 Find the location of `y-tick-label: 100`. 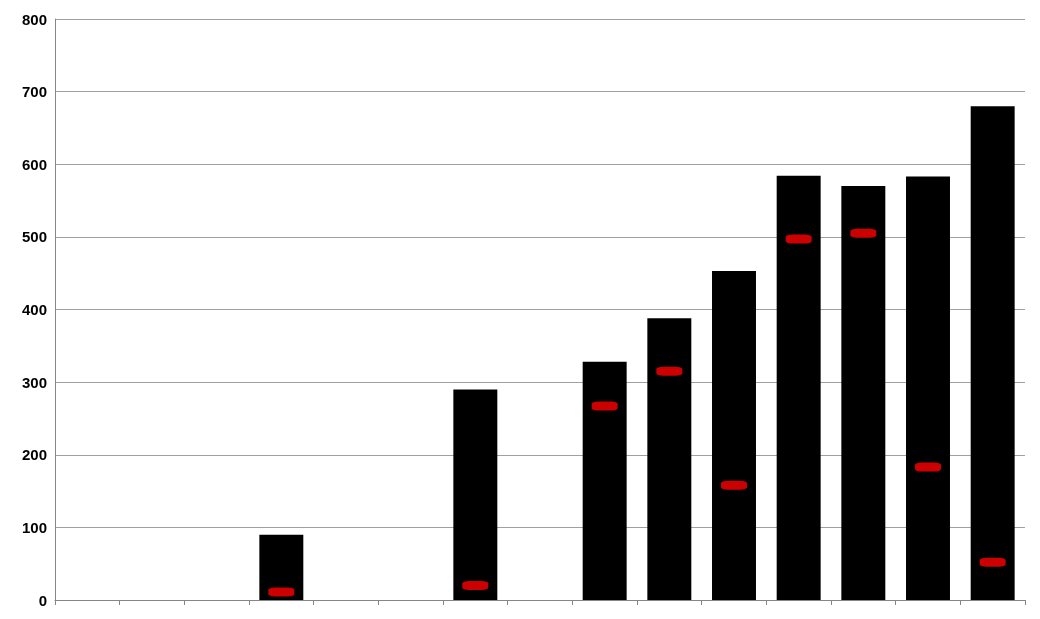

y-tick-label: 100 is located at coordinates (34, 527).